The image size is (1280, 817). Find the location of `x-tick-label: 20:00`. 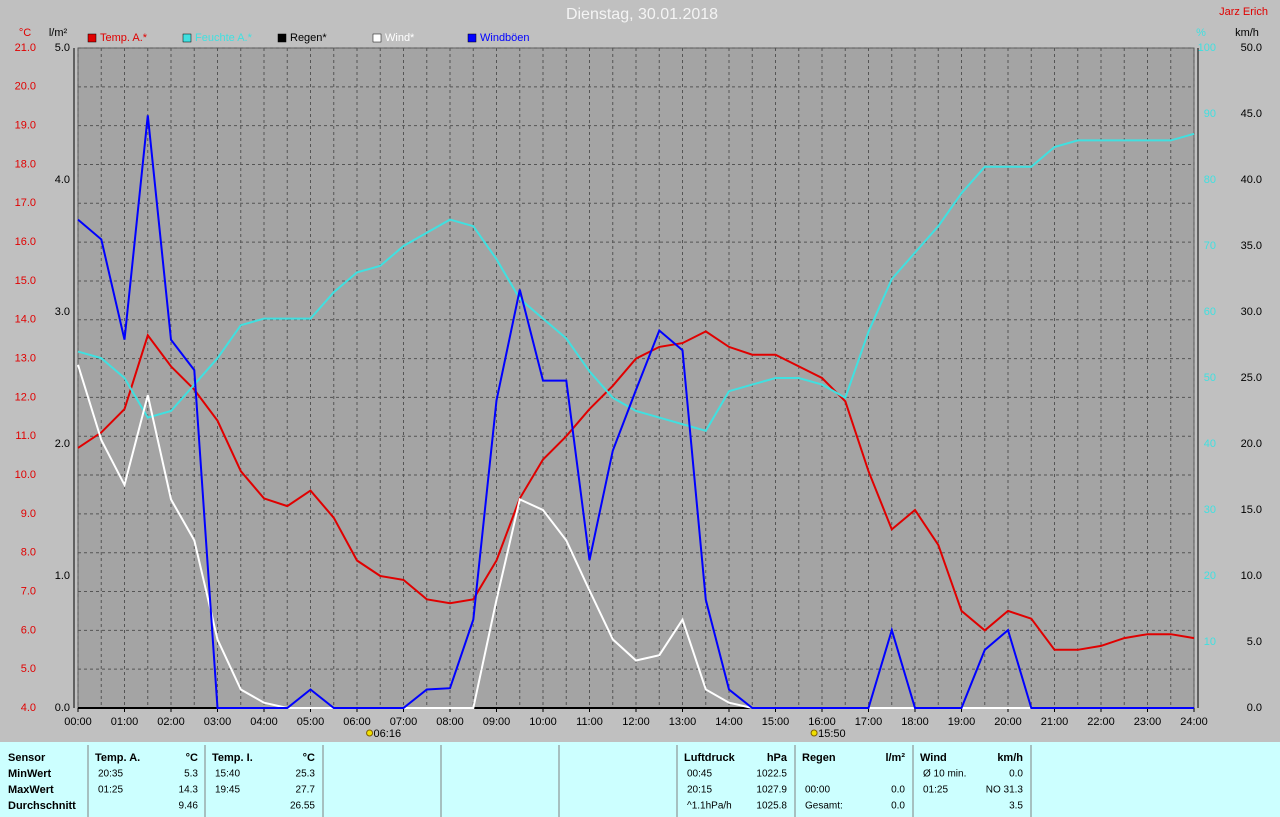

x-tick-label: 20:00 is located at coordinates (1008, 722).